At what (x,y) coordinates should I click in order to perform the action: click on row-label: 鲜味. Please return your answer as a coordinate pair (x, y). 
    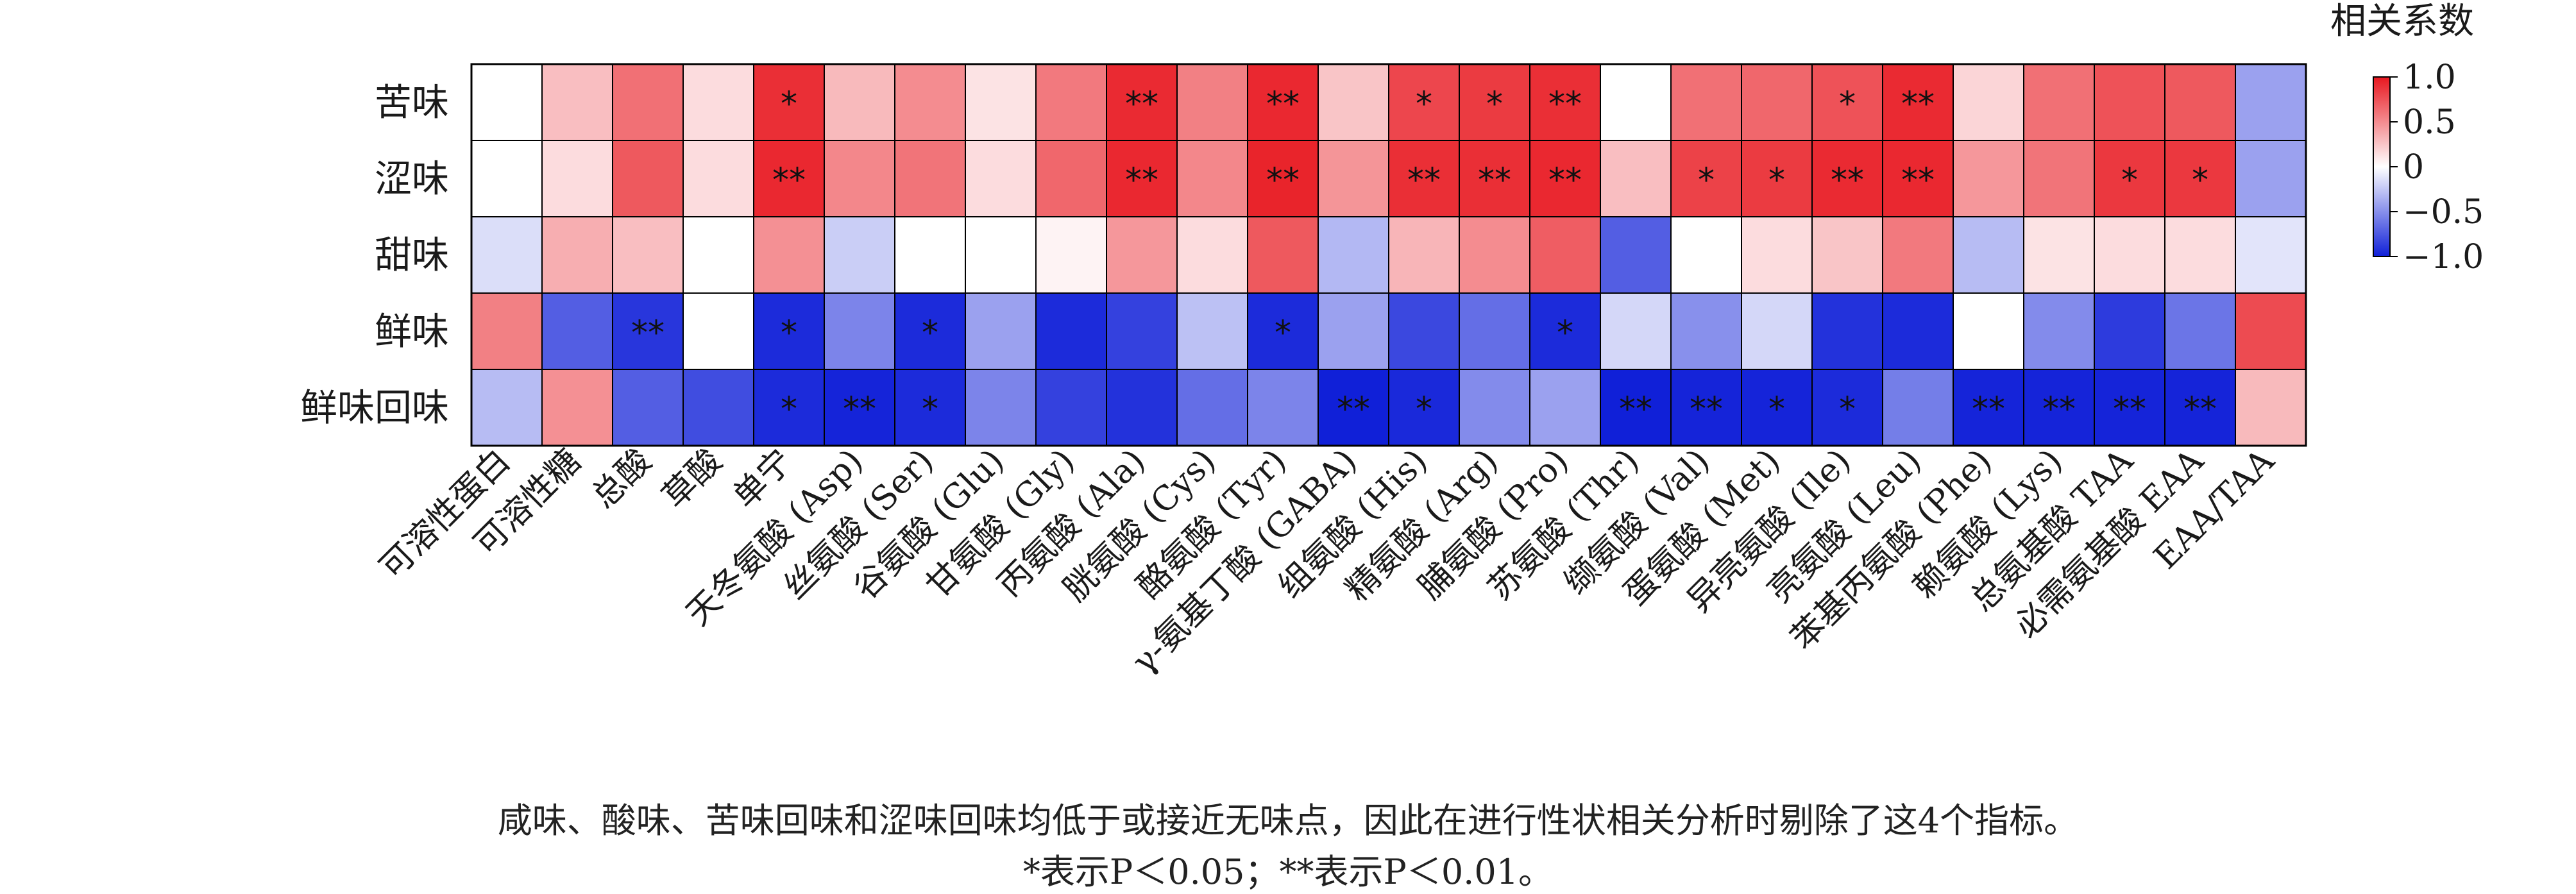
    Looking at the image, I should click on (412, 331).